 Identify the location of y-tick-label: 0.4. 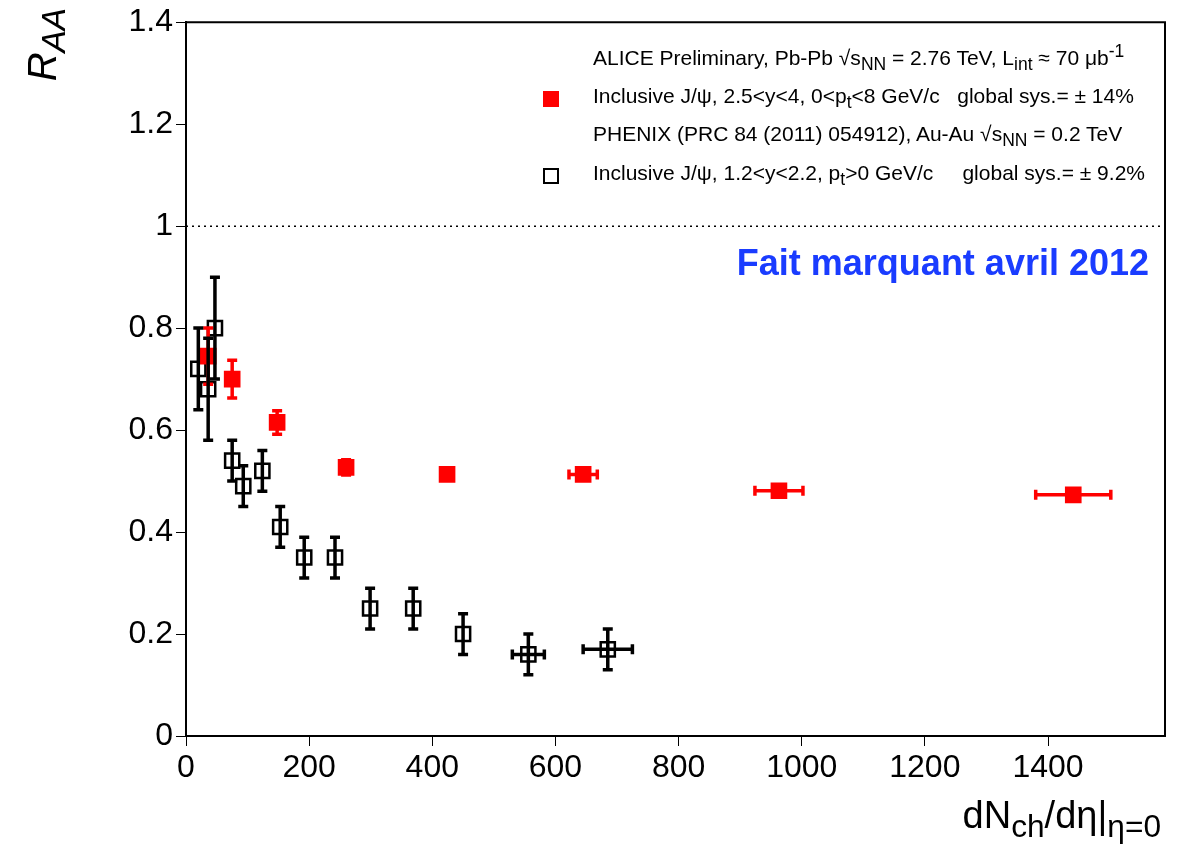
(150, 529).